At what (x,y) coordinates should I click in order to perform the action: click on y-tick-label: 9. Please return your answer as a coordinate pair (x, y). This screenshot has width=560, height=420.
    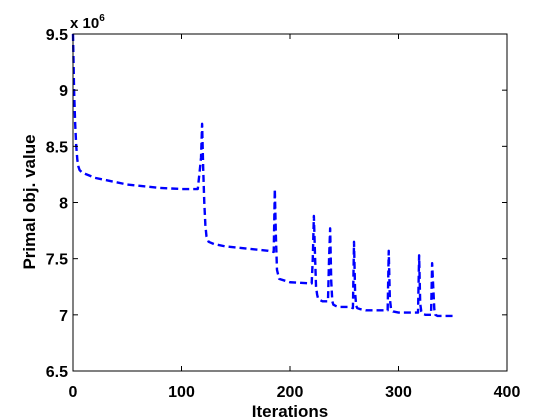
    Looking at the image, I should click on (63, 91).